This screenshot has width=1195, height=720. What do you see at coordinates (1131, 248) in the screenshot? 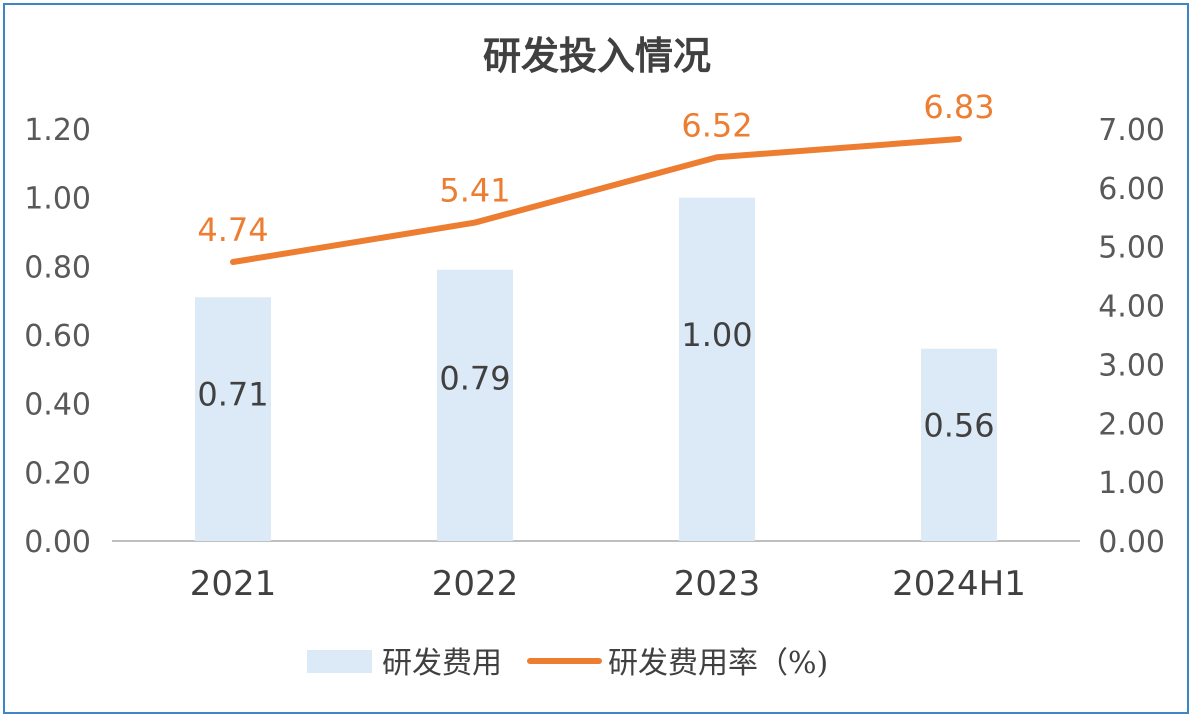
I see `right-tick-label: 5.00` at bounding box center [1131, 248].